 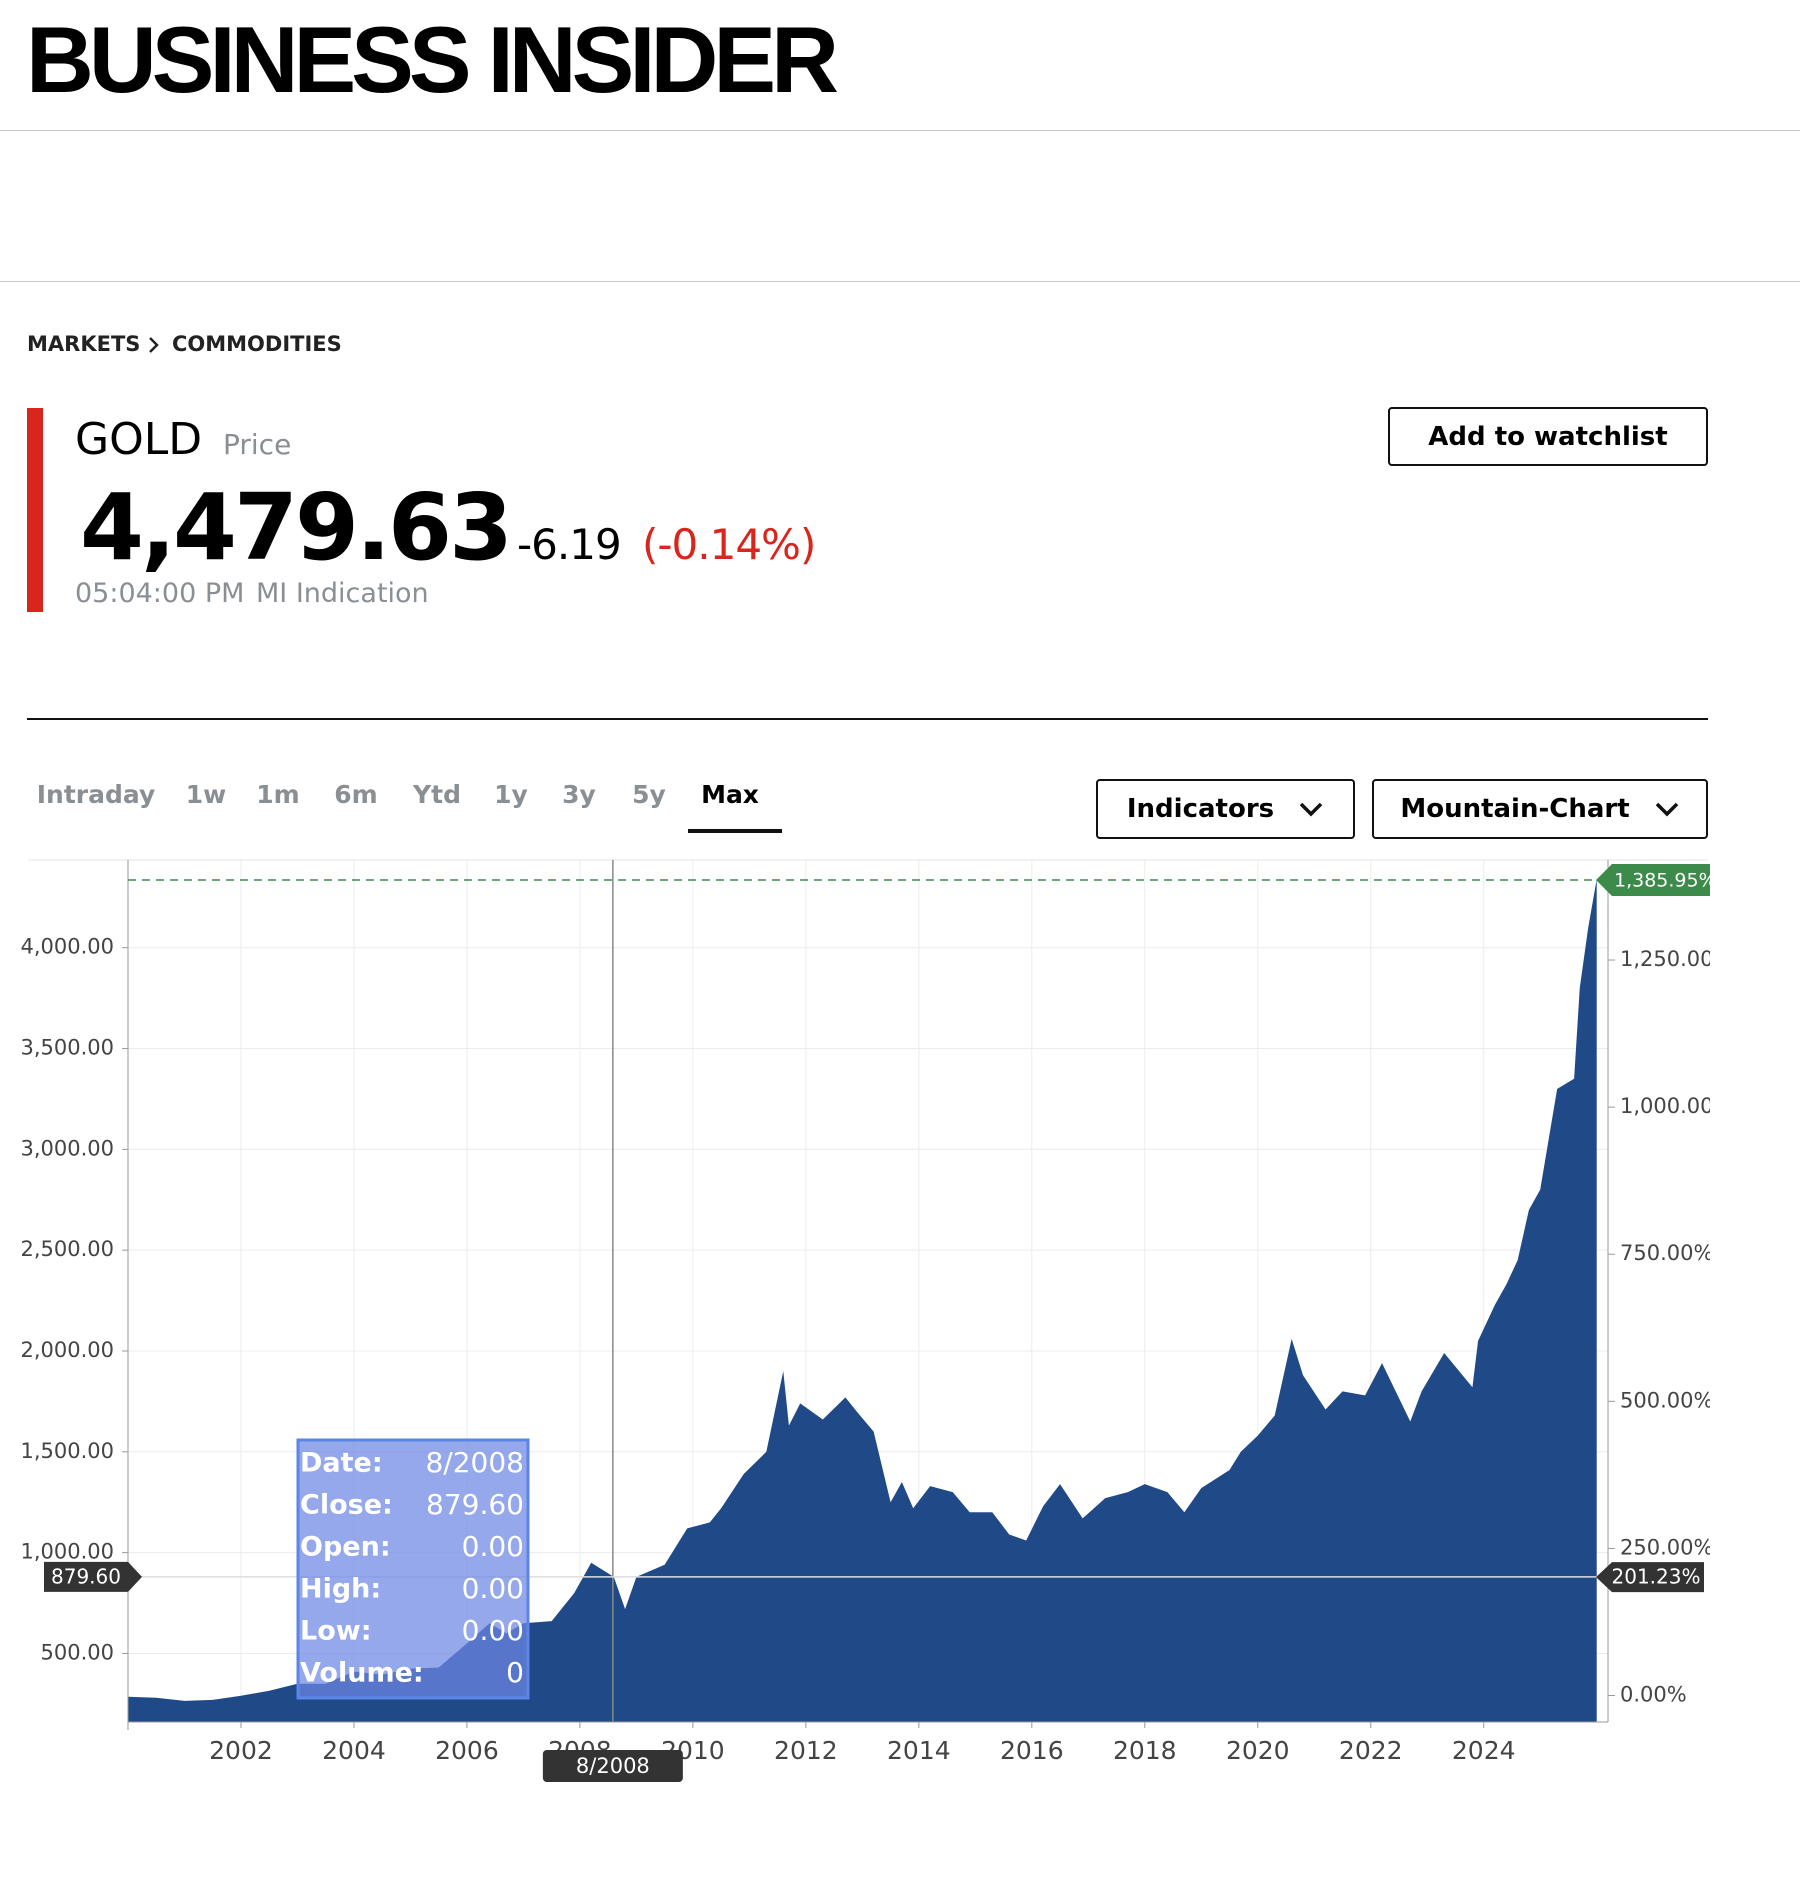 What do you see at coordinates (1548, 436) in the screenshot?
I see `watchlist-button: Add to watchlist` at bounding box center [1548, 436].